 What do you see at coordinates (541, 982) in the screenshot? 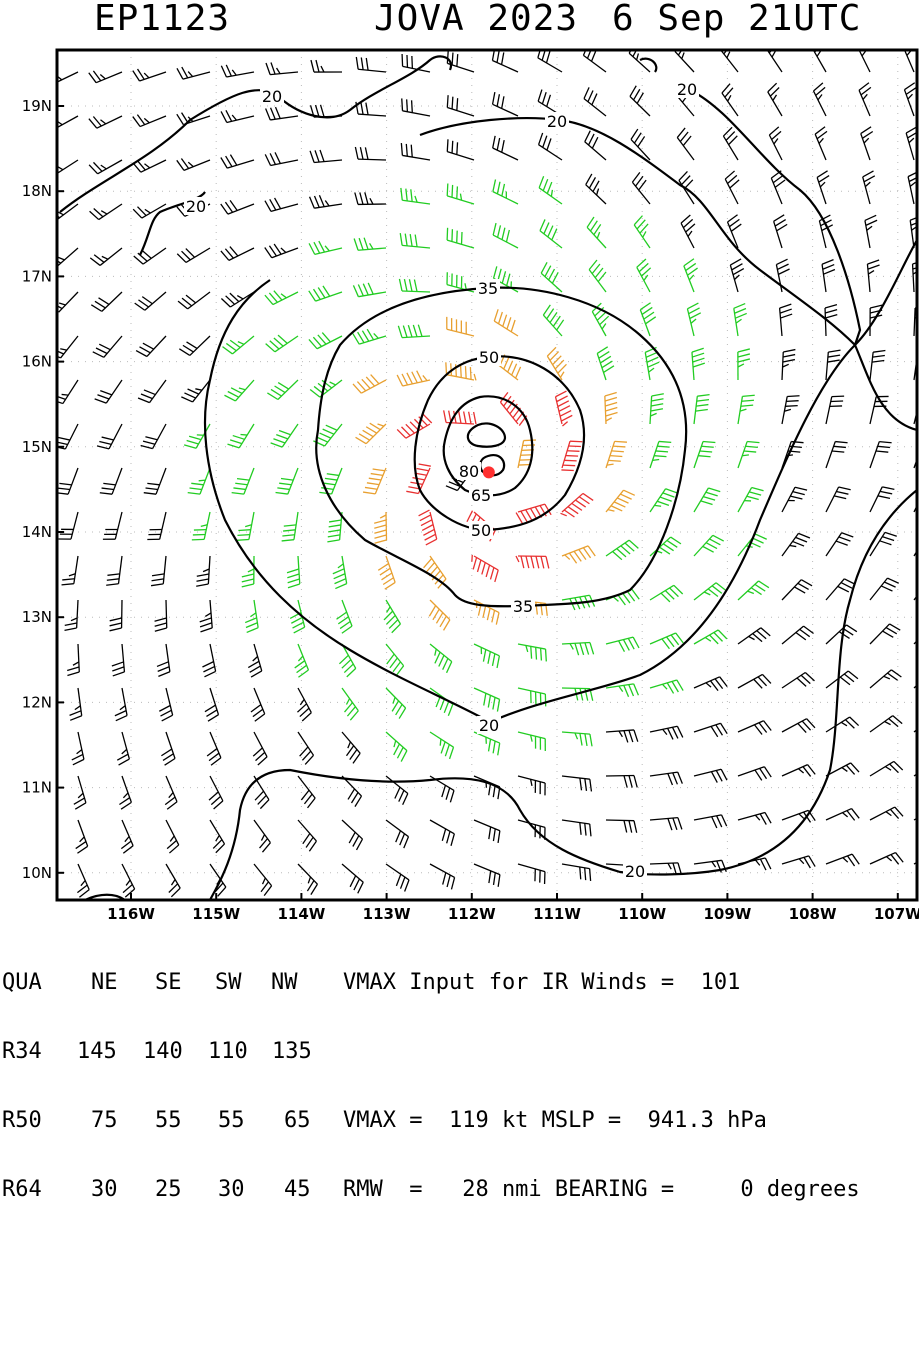
I see `vmax-input-line: VMAX Input for IR Winds = 101` at bounding box center [541, 982].